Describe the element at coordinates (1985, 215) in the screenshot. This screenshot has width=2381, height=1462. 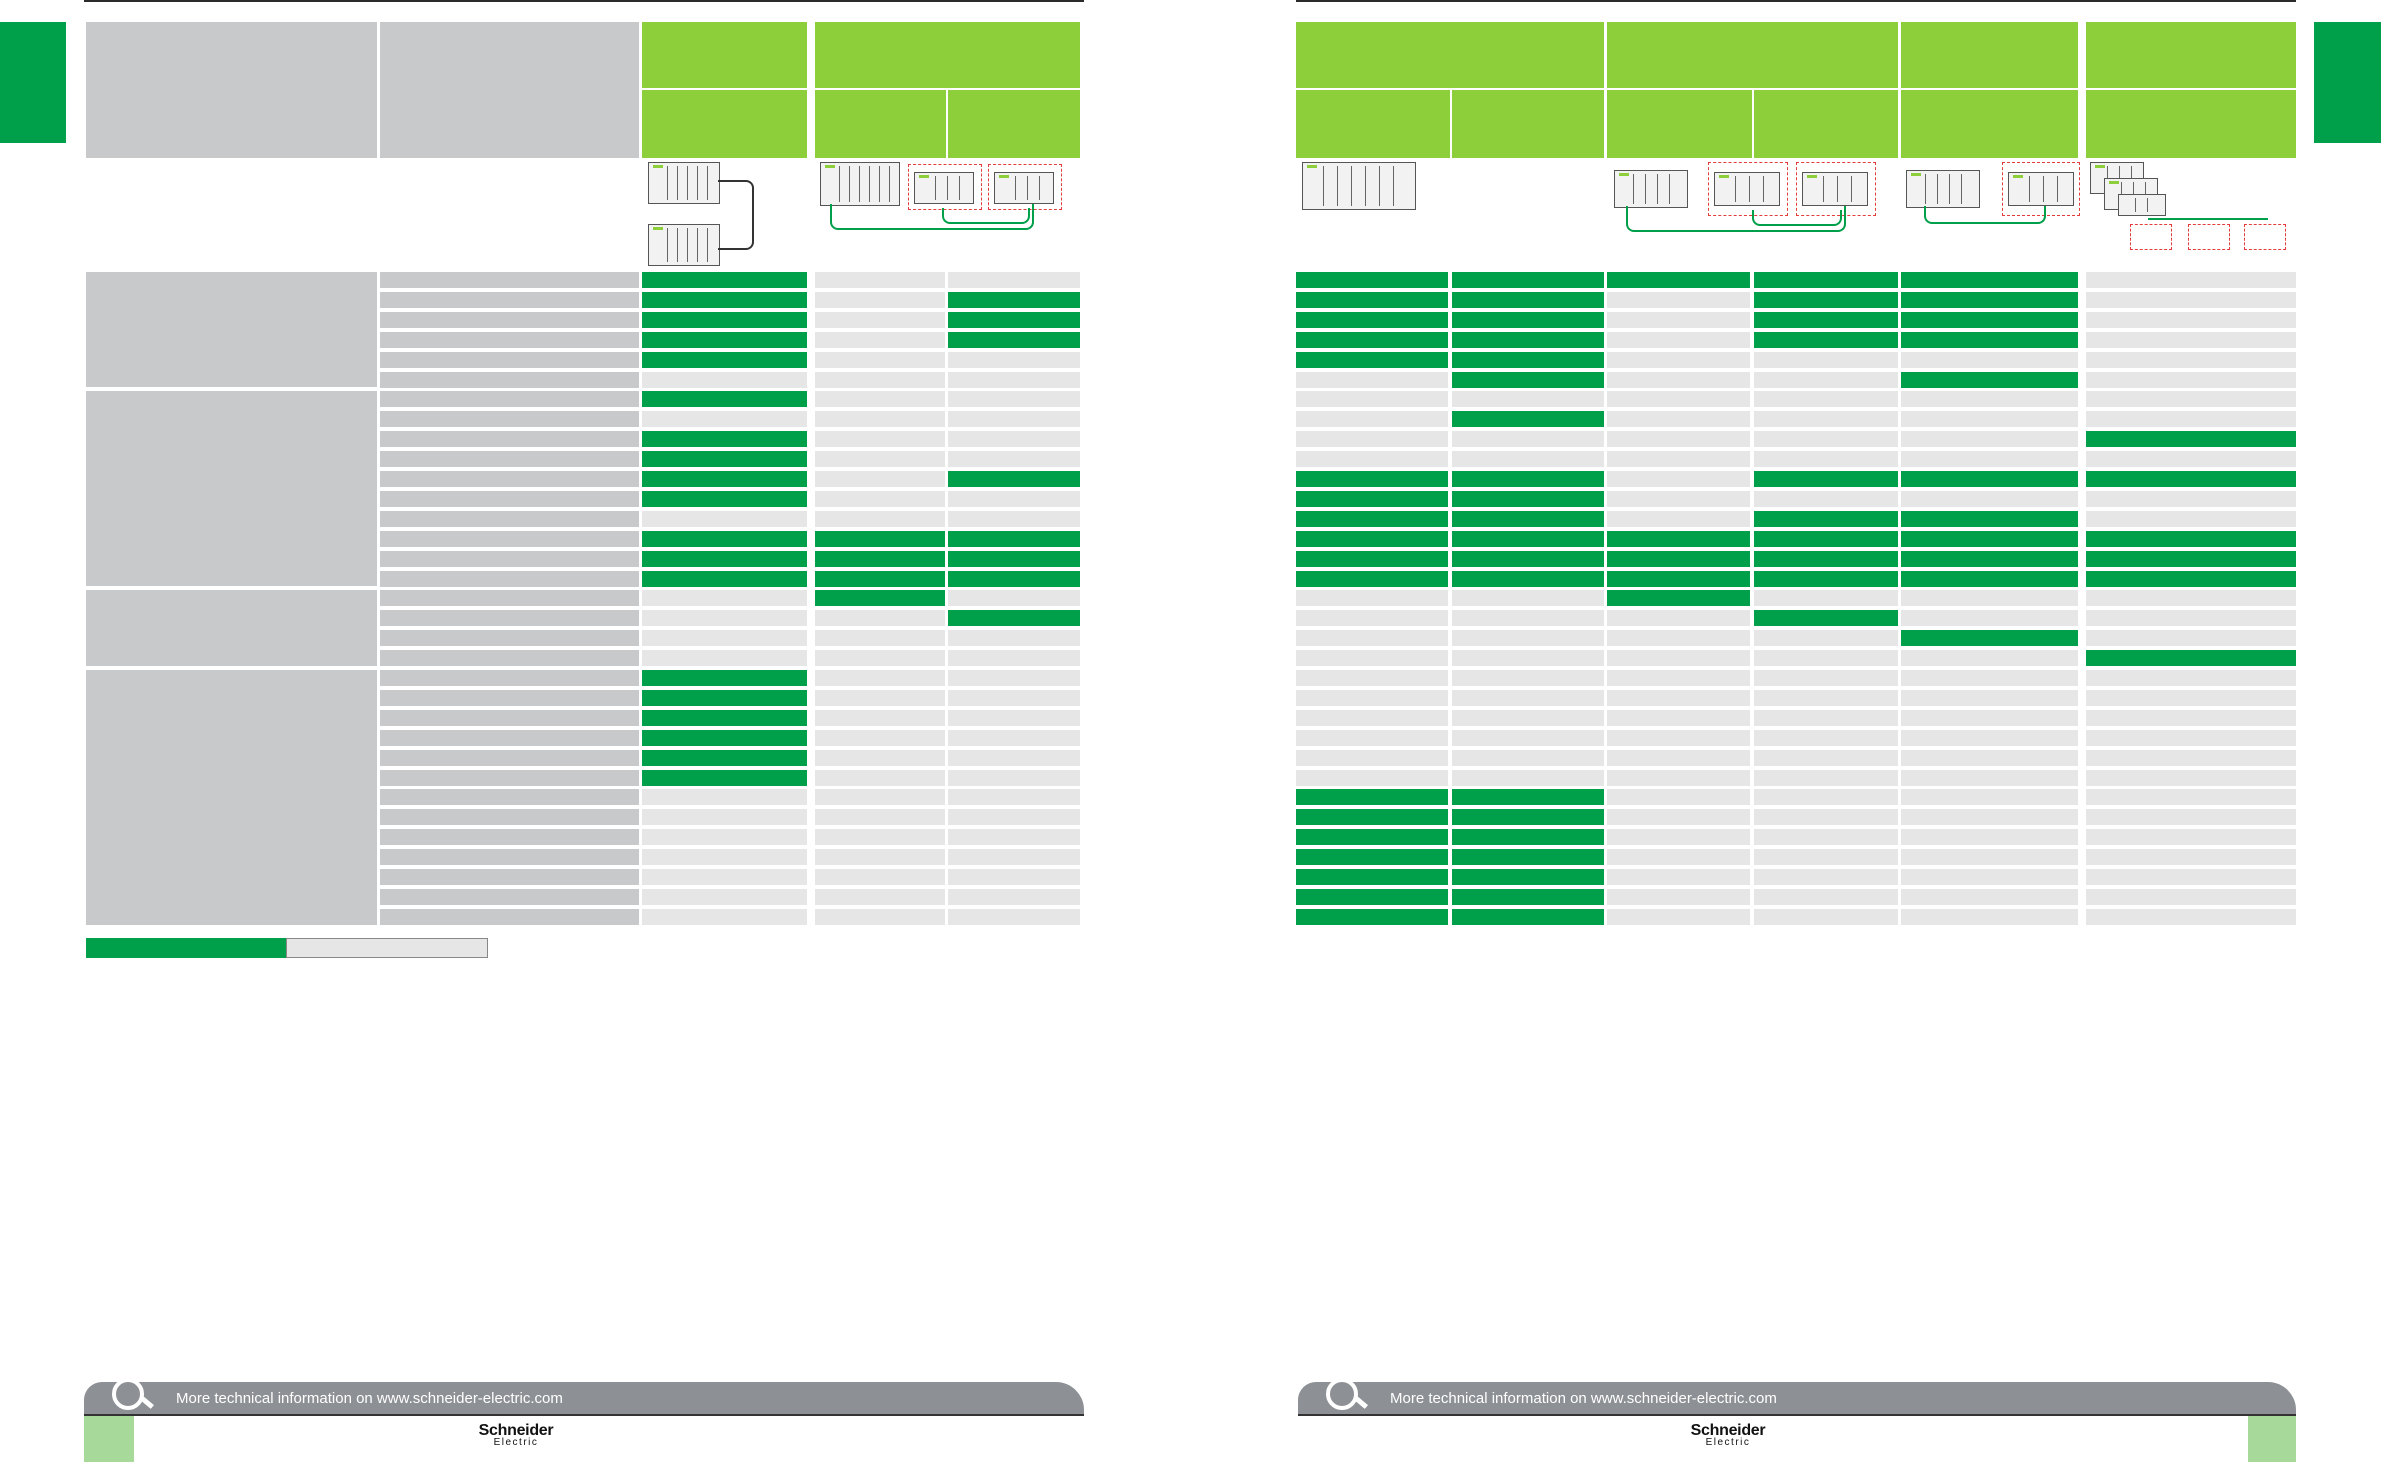
I see `ring-network` at that location.